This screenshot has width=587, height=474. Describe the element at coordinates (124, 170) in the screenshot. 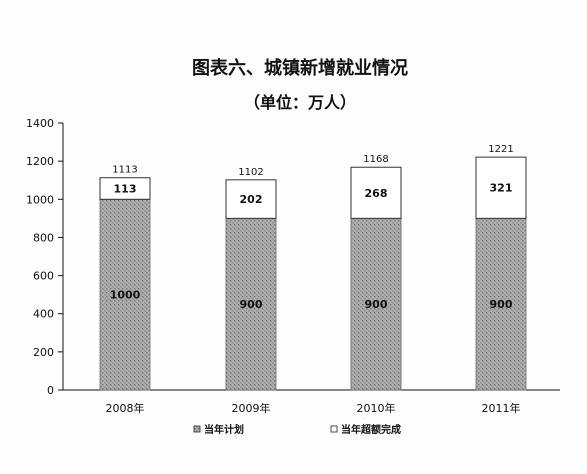

I see `bar-total-label: 1113` at that location.